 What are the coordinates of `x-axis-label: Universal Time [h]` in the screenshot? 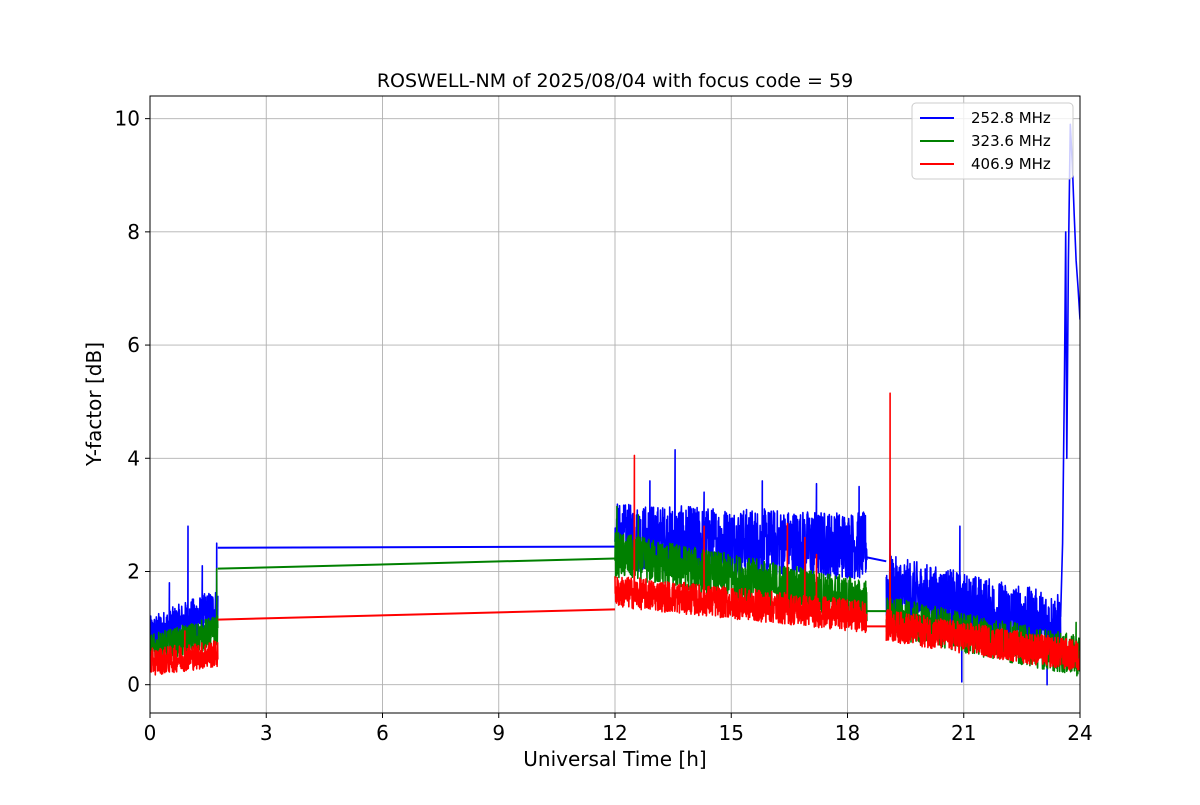 It's located at (614, 759).